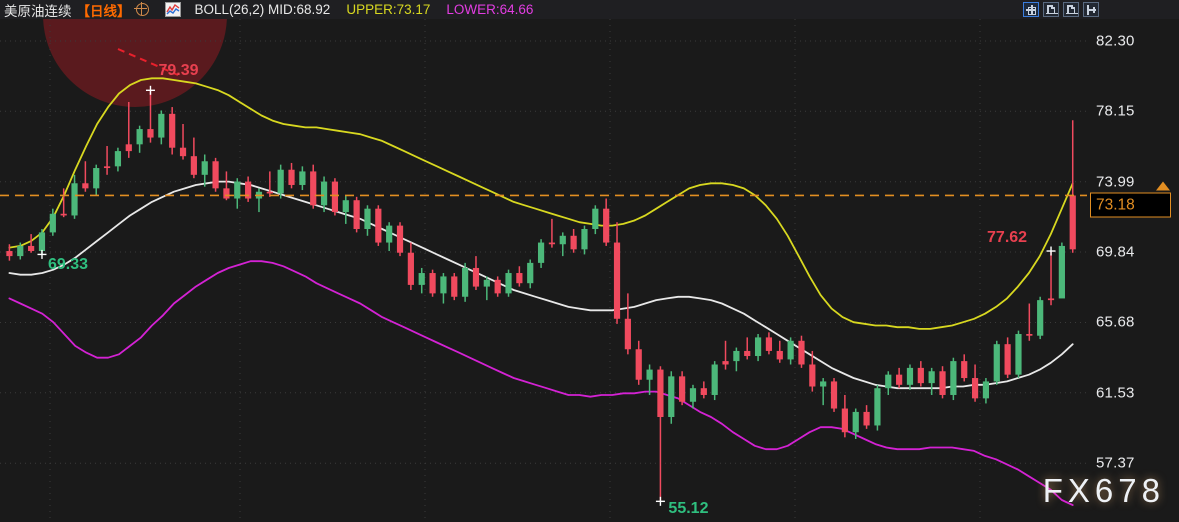  Describe the element at coordinates (1115, 182) in the screenshot. I see `price-tick: 73.99` at that location.